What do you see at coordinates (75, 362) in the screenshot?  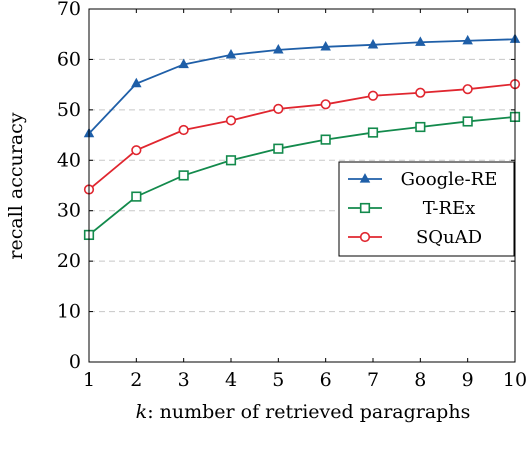 I see `y-tick-label: 0` at bounding box center [75, 362].